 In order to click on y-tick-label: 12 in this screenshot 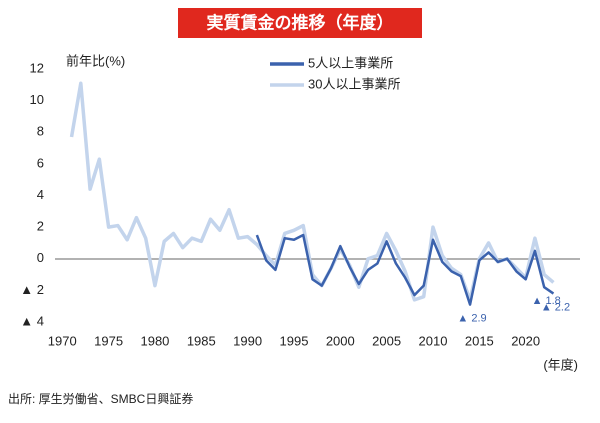, I will do `click(37, 67)`.